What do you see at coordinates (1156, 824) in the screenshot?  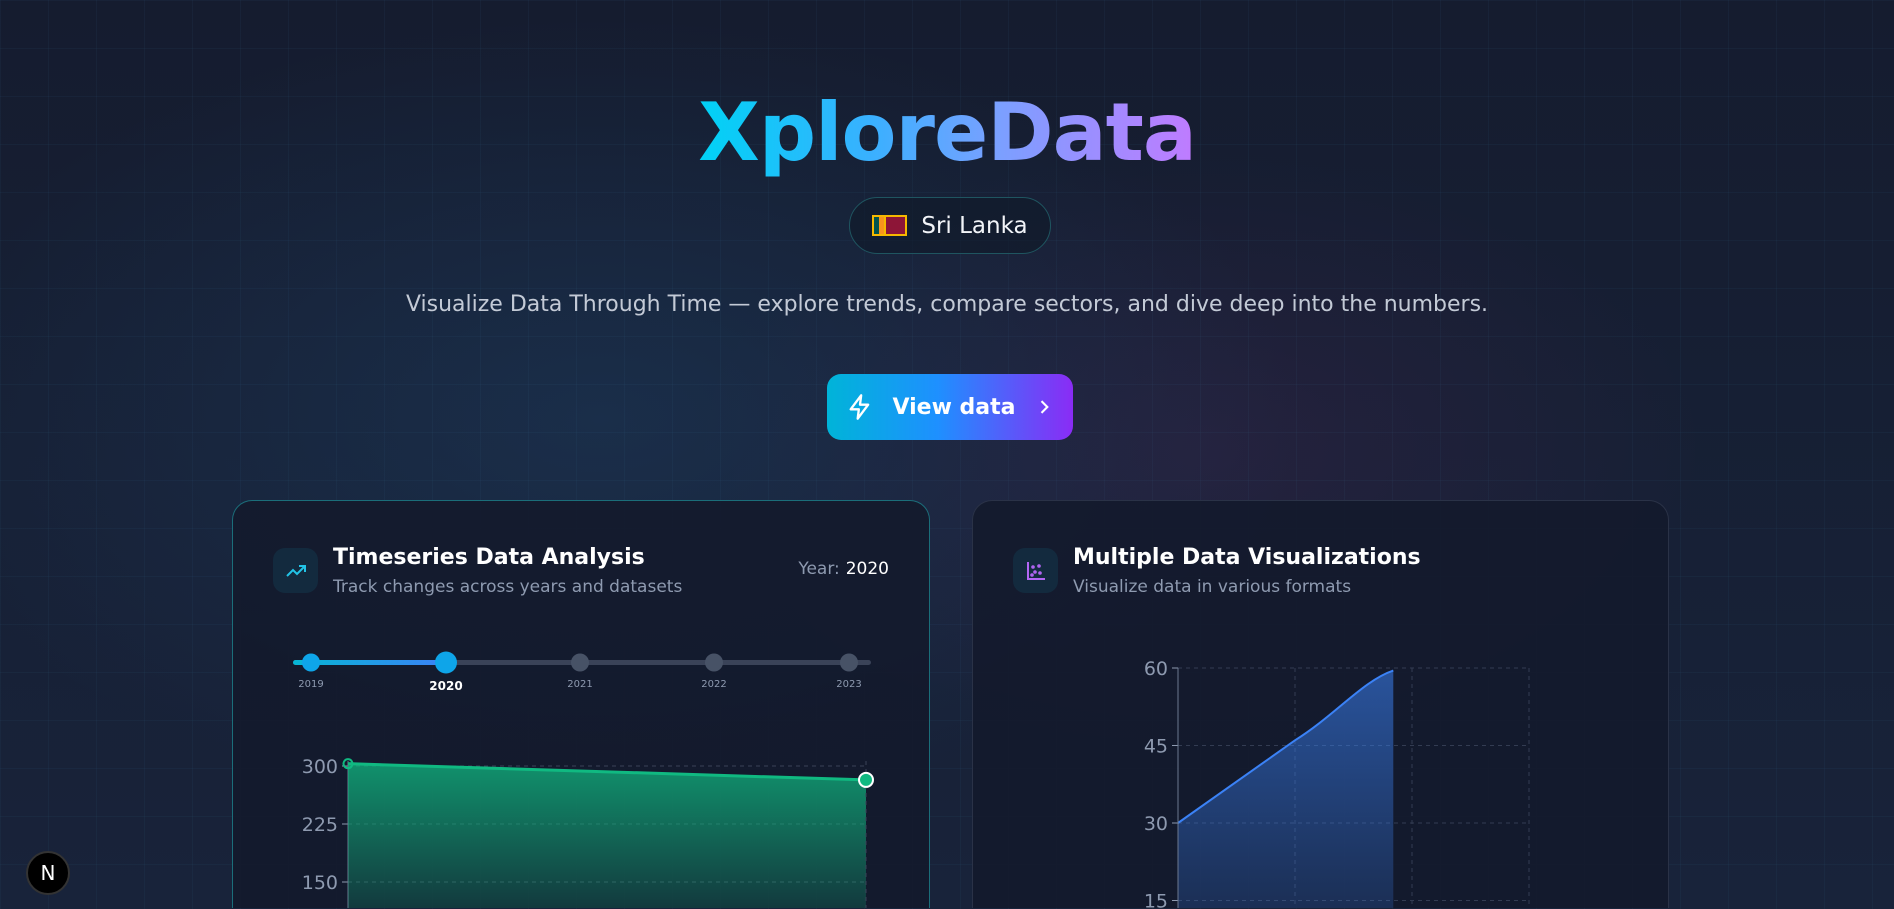 I see `y-tick-label: 30` at bounding box center [1156, 824].